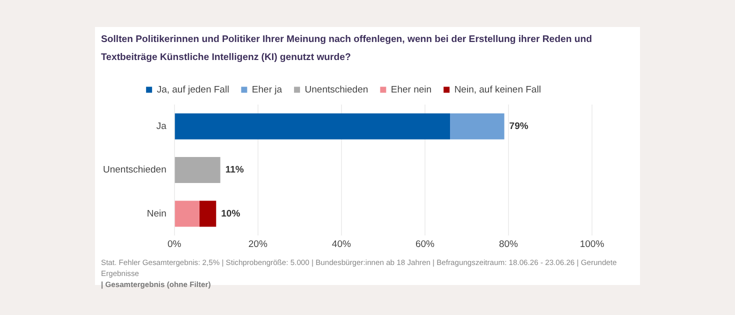 The image size is (735, 315). Describe the element at coordinates (267, 90) in the screenshot. I see `legend-label: Eher ja` at that location.